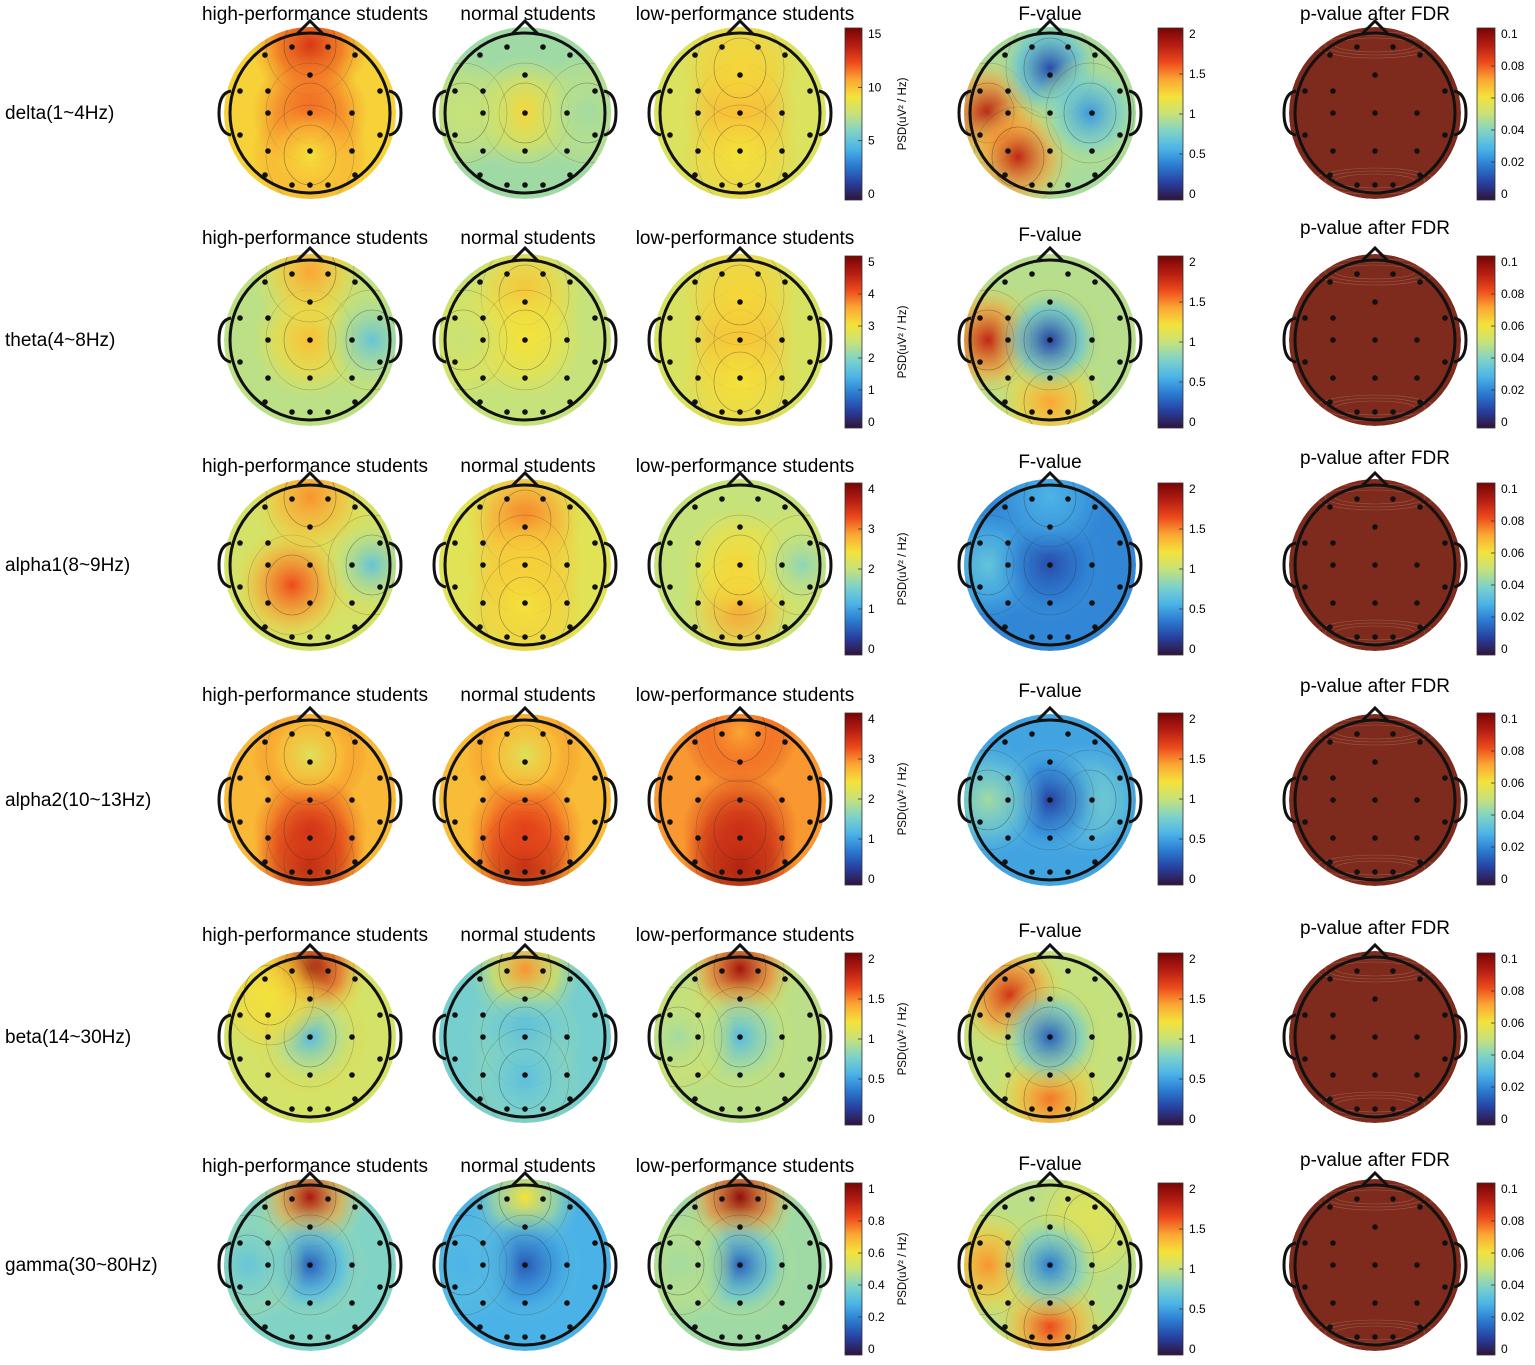 The height and width of the screenshot is (1365, 1535). I want to click on colorbar-tick-label: 5, so click(871, 262).